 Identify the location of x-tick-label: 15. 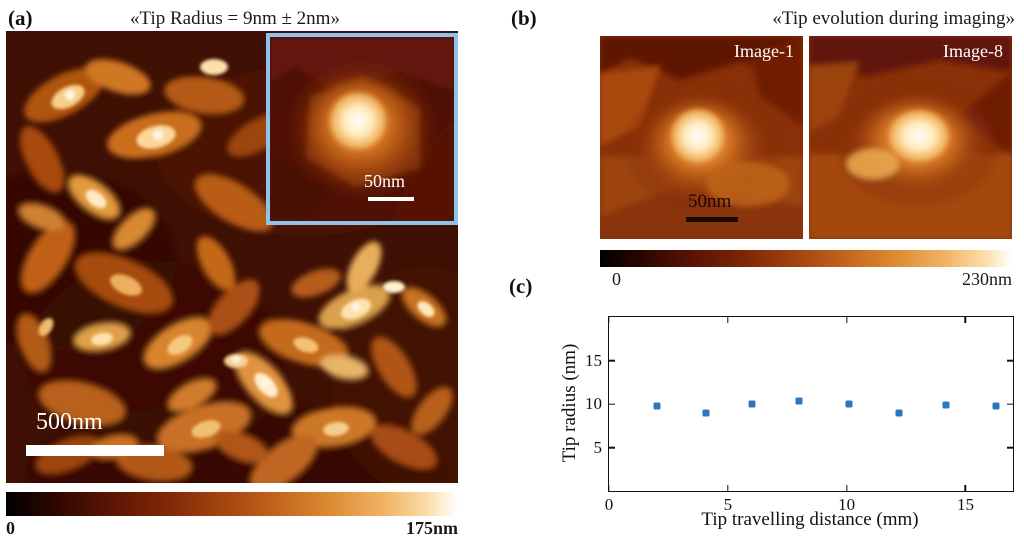
(965, 504).